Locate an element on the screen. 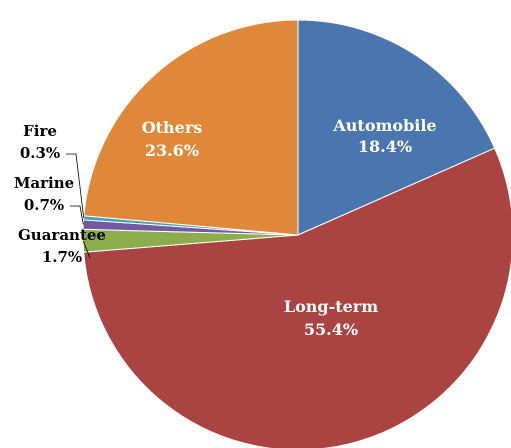 The width and height of the screenshot is (511, 448). leader-lines is located at coordinates (78, 206).